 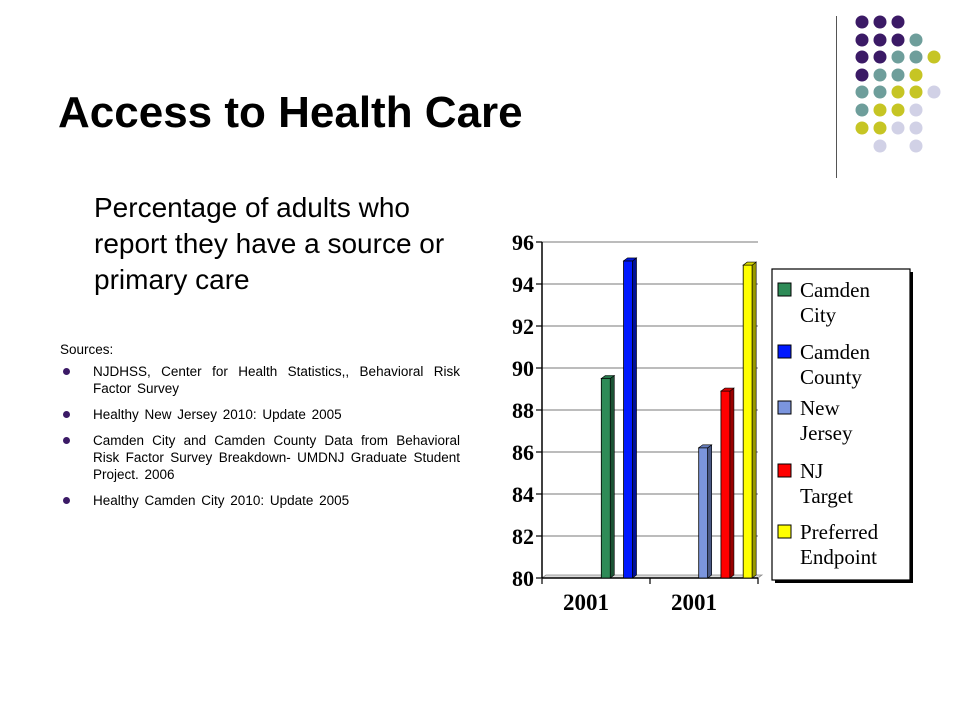 I want to click on y-tick-label: 82, so click(x=523, y=536).